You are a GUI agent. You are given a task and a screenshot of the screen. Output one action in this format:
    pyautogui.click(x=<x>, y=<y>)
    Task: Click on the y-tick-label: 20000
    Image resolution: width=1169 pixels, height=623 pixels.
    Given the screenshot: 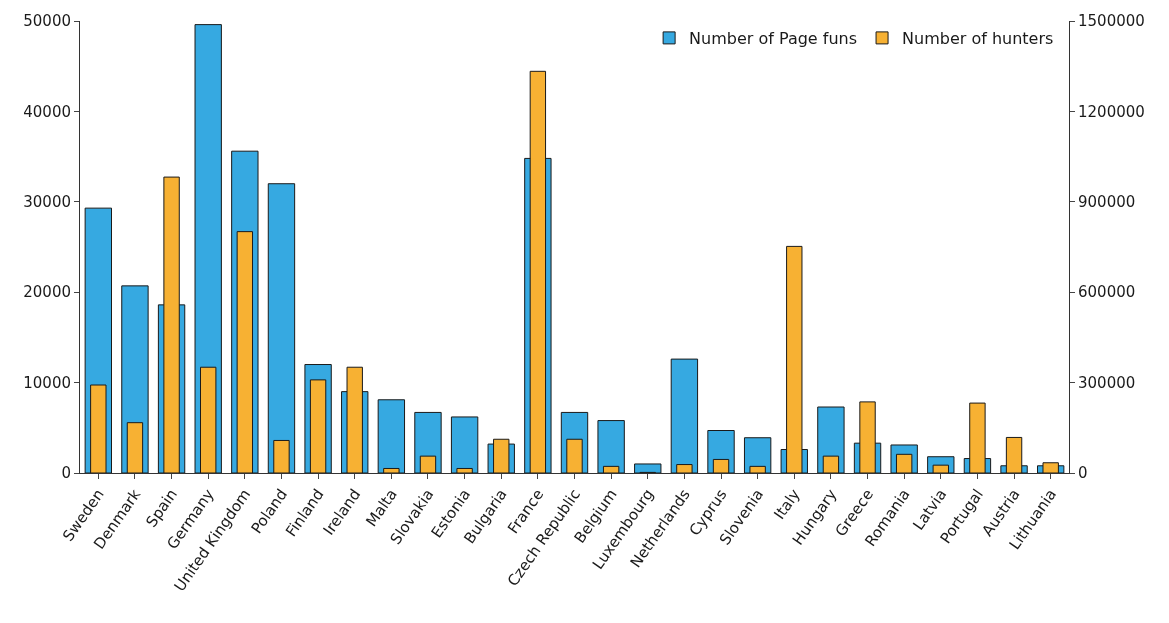 What is the action you would take?
    pyautogui.click(x=47, y=292)
    